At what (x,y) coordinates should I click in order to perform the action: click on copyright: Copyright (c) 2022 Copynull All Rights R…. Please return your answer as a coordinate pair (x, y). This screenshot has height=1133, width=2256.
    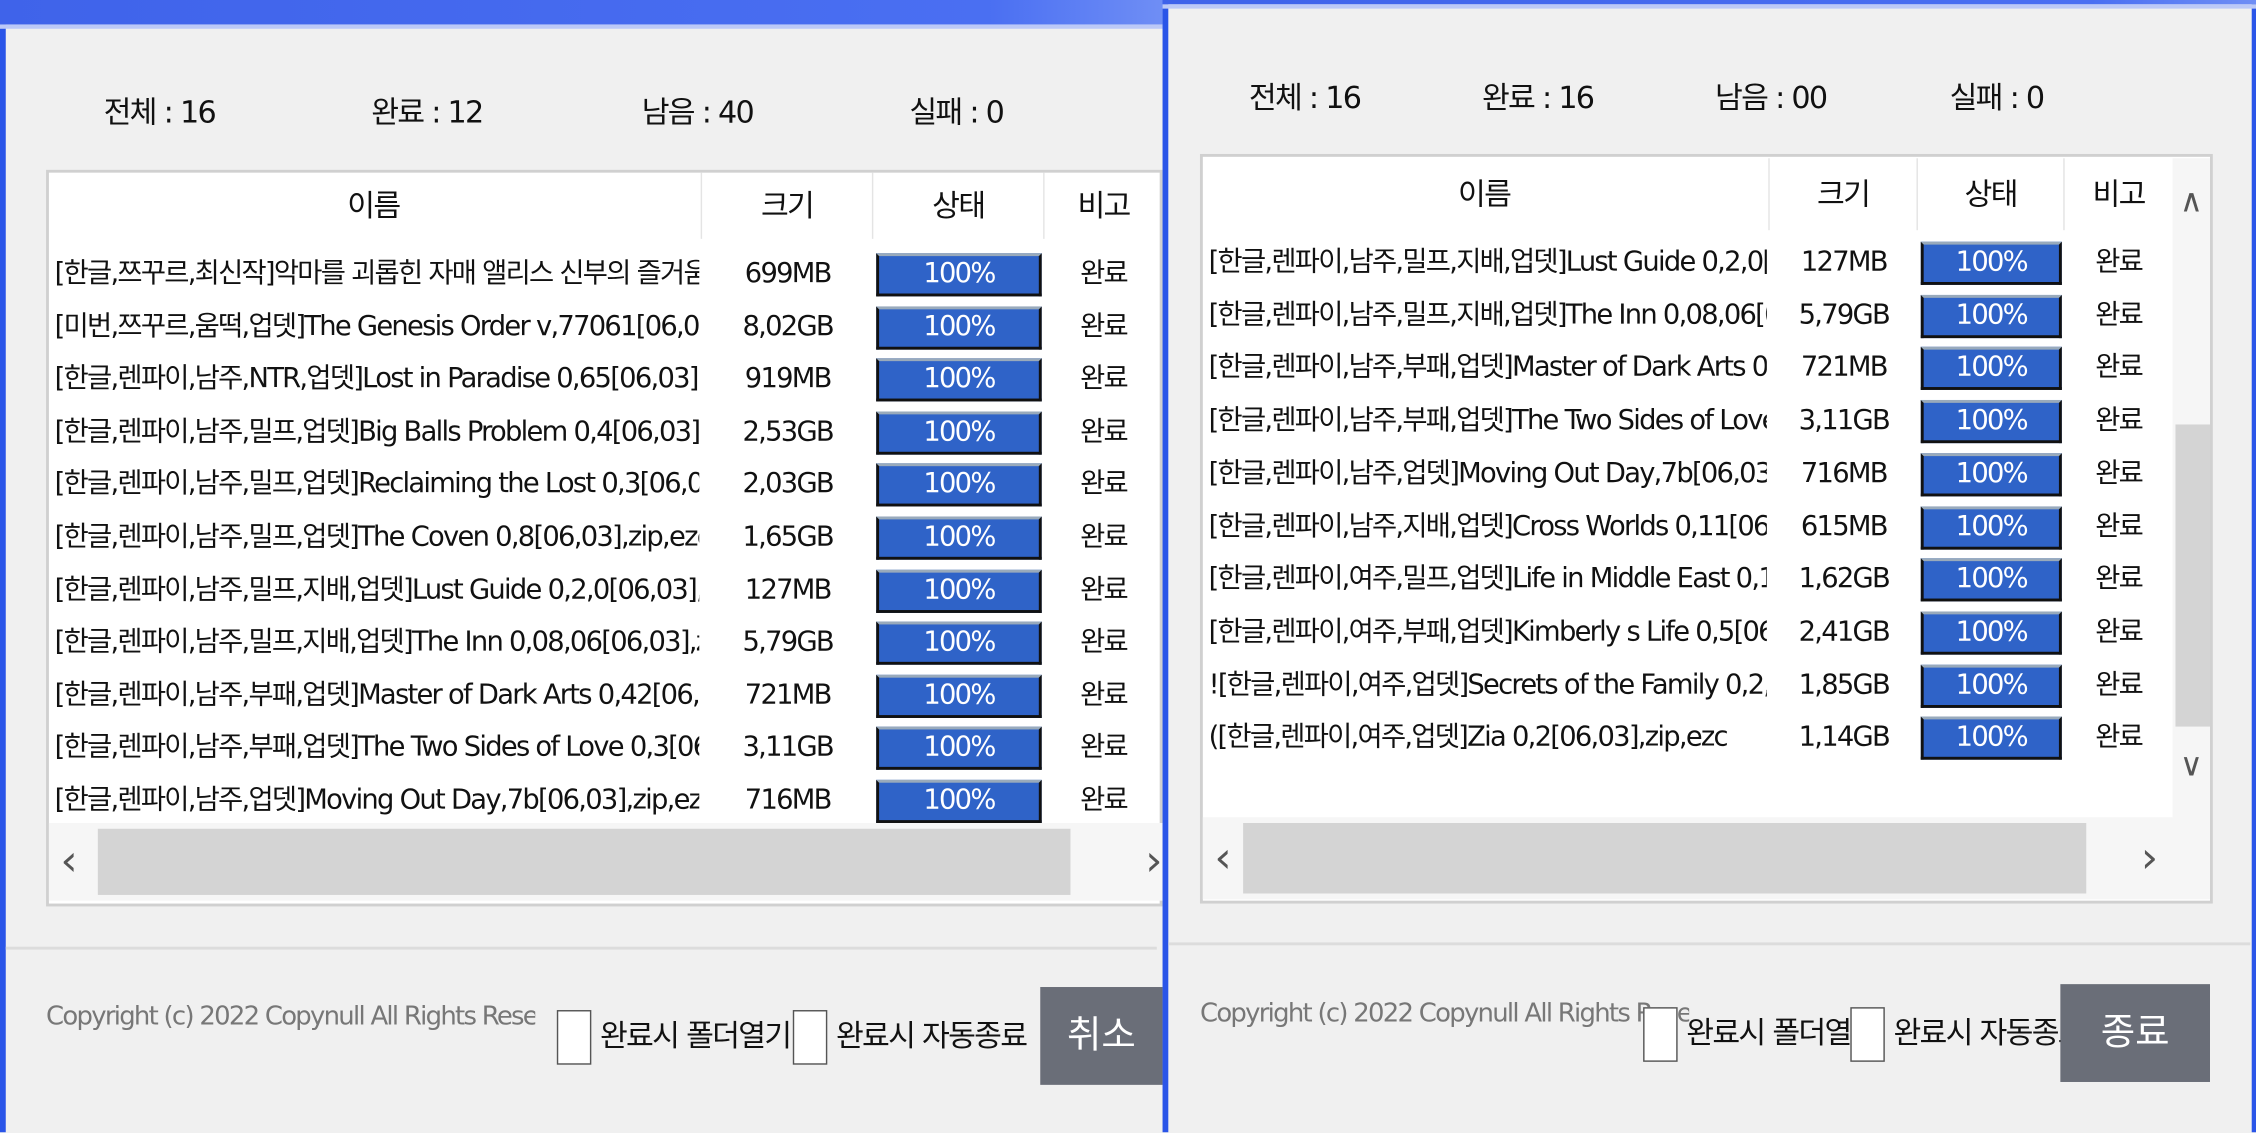
    Looking at the image, I should click on (291, 1016).